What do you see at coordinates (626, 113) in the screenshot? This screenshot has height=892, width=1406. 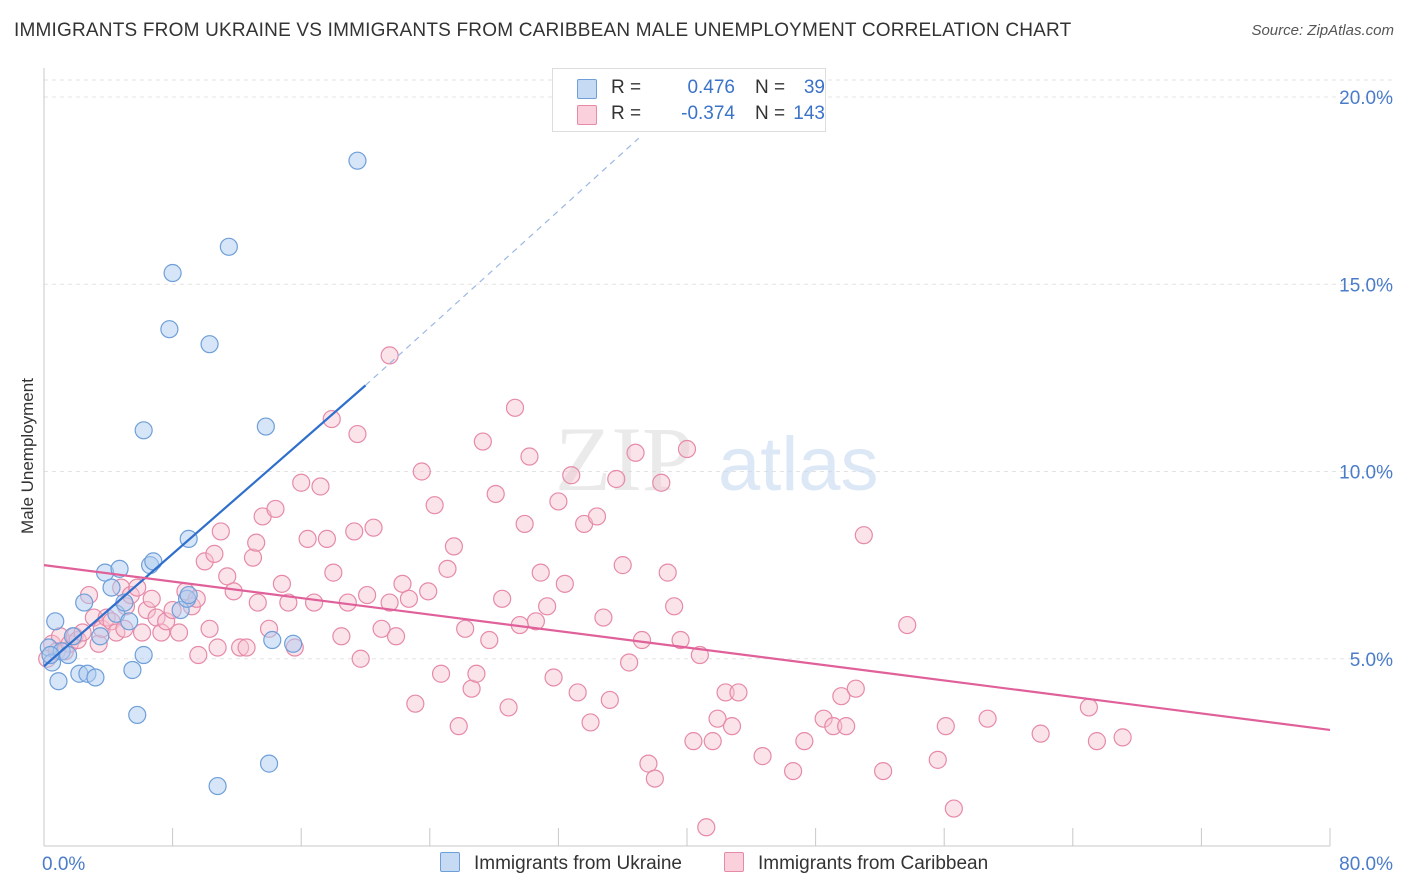 I see `legend-r-label: R =` at bounding box center [626, 113].